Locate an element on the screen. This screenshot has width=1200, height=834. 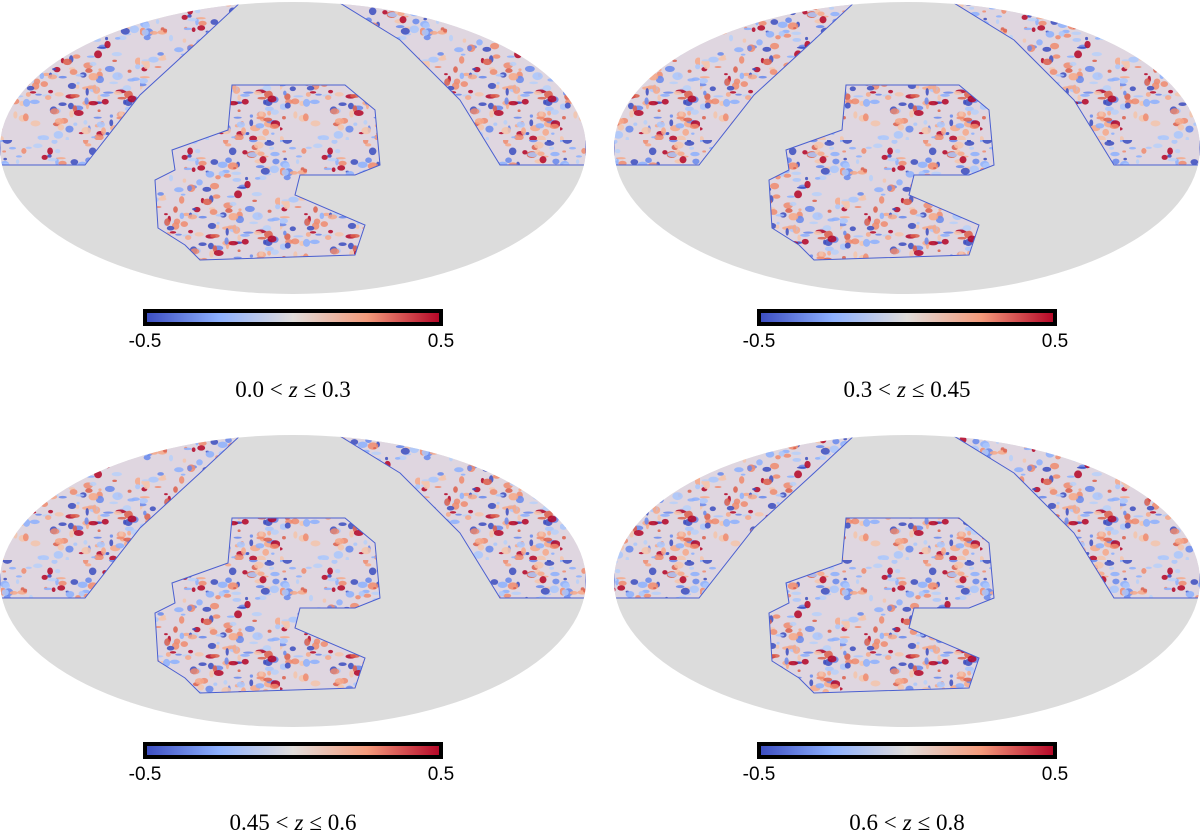
title-right: ≤ 0.8 is located at coordinates (941, 822).